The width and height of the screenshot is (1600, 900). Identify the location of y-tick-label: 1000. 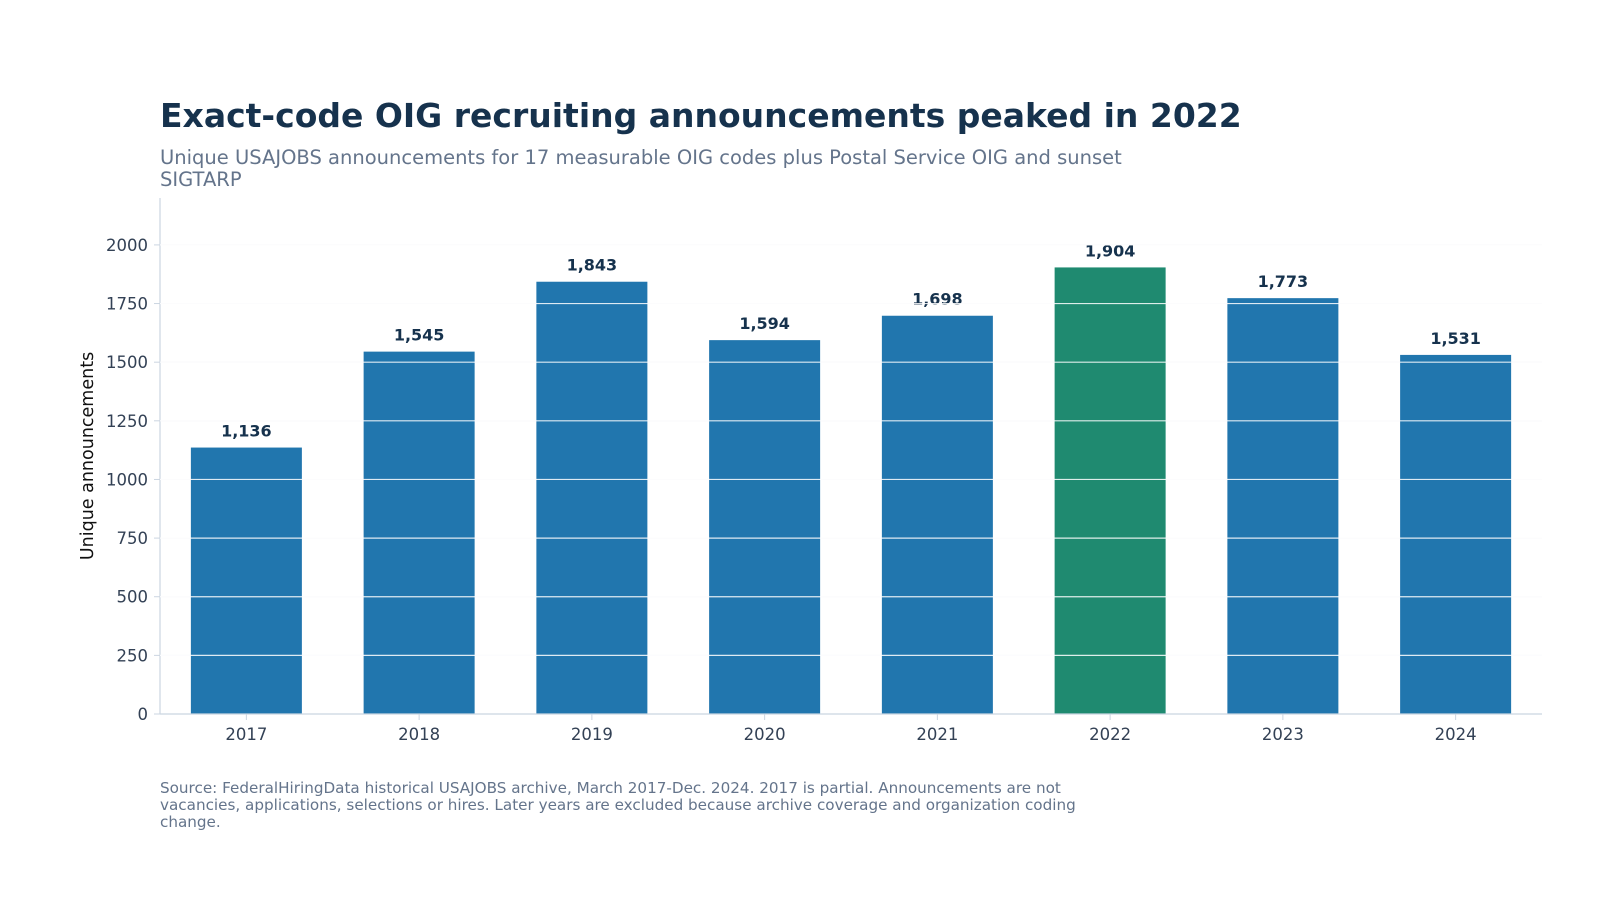
(127, 479).